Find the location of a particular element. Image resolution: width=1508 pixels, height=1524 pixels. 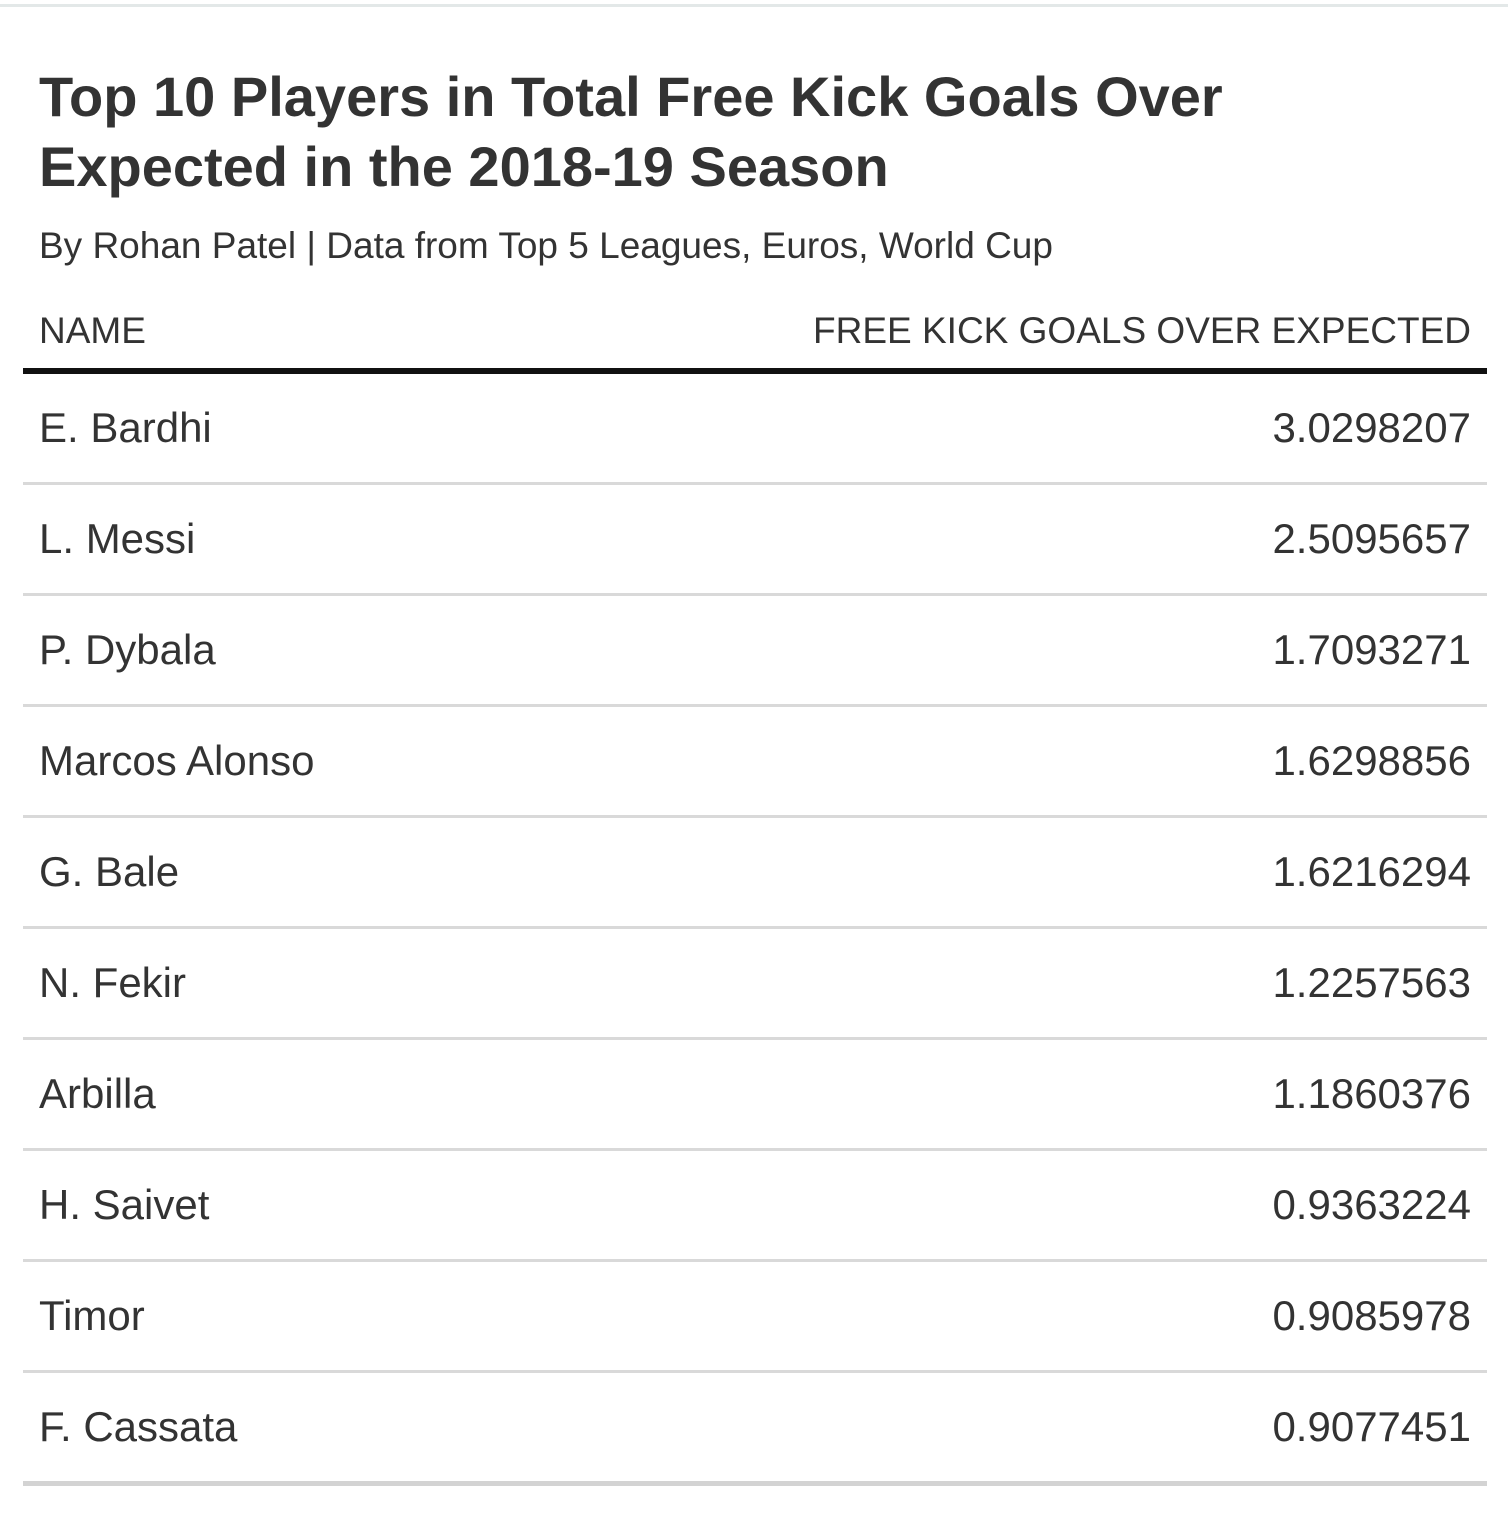

table-row: P. Dybala 1.7093271 is located at coordinates (755, 650).